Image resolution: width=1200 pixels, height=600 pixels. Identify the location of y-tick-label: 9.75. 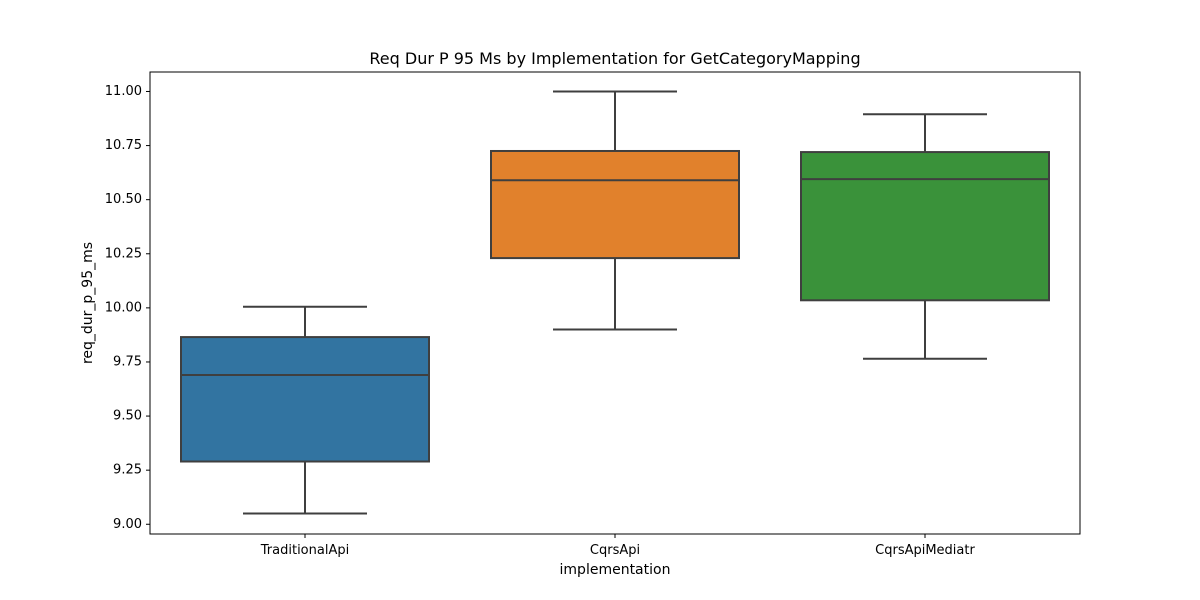
(127, 361).